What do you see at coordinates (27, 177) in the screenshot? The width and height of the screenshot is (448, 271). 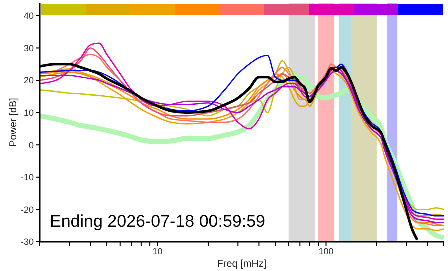 I see `y-tick-label: -10` at bounding box center [27, 177].